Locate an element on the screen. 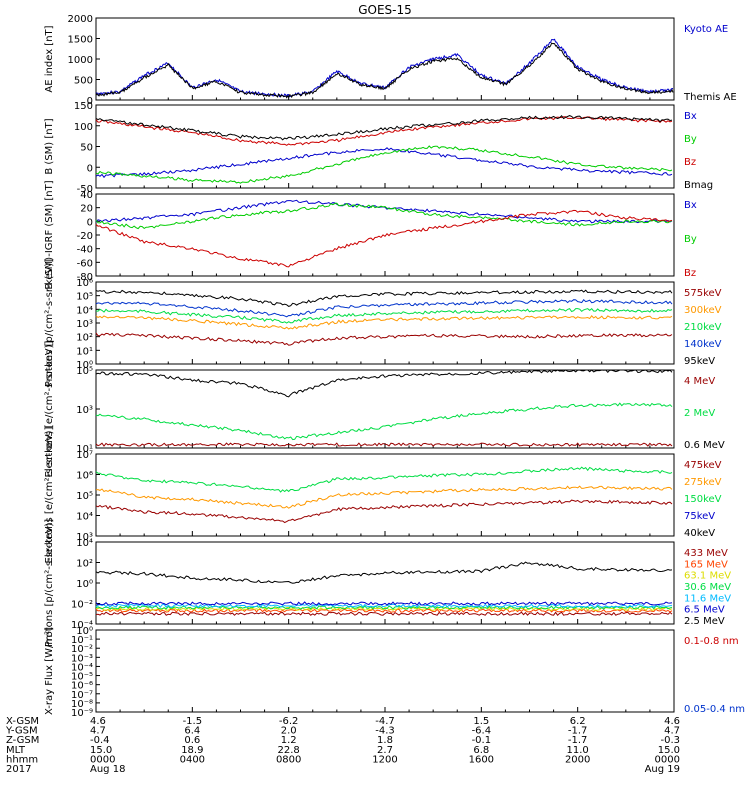 The width and height of the screenshot is (750, 800). y-axis-label: B (SM) [nT] is located at coordinates (49, 146).